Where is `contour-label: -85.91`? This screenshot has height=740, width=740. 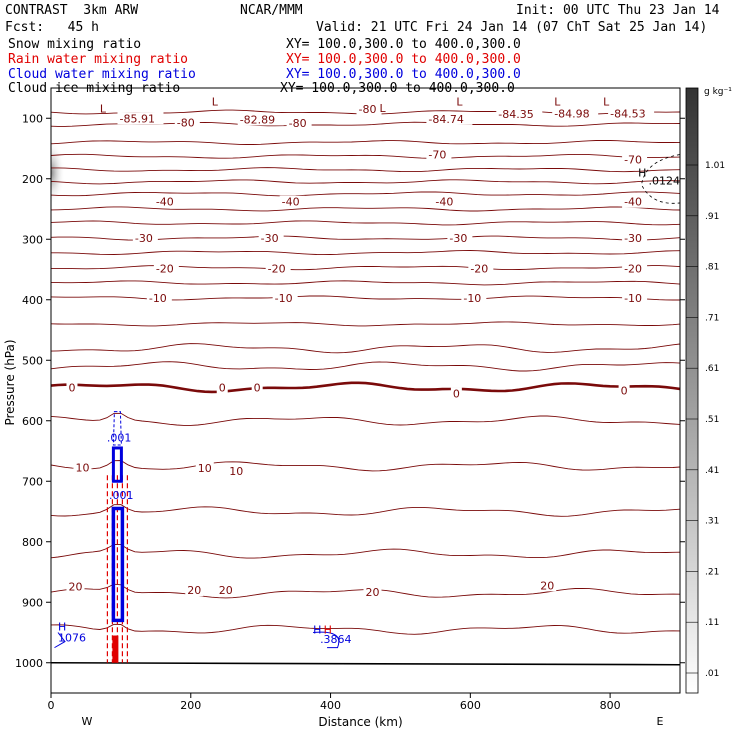
contour-label: -85.91 is located at coordinates (136, 118).